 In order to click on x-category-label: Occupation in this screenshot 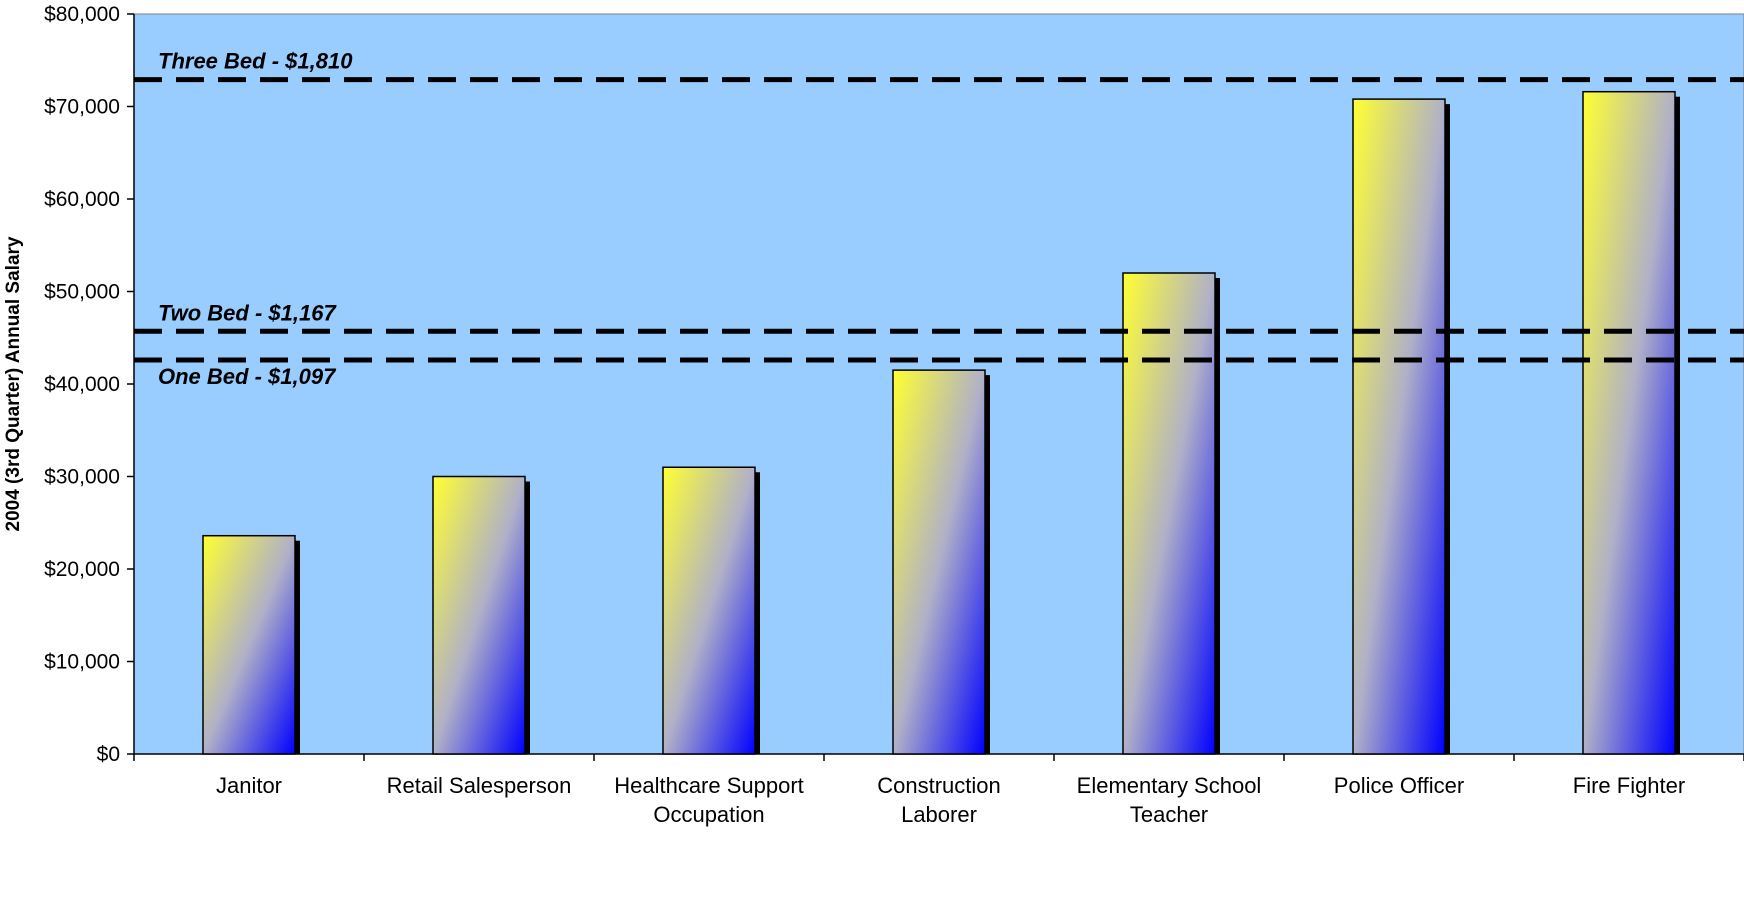, I will do `click(708, 814)`.